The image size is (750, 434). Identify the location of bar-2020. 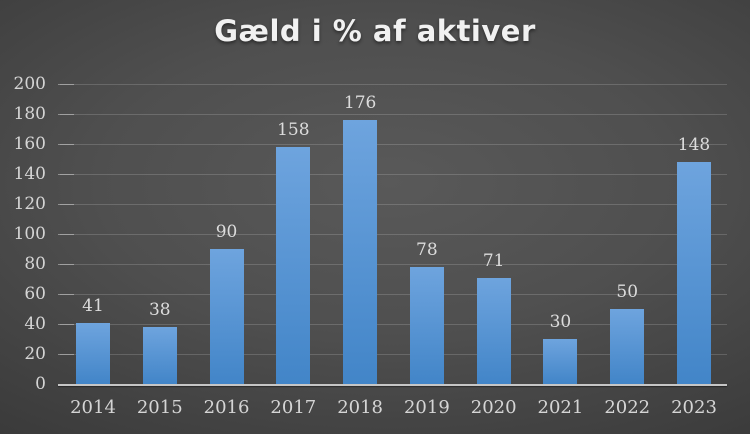
(493, 330).